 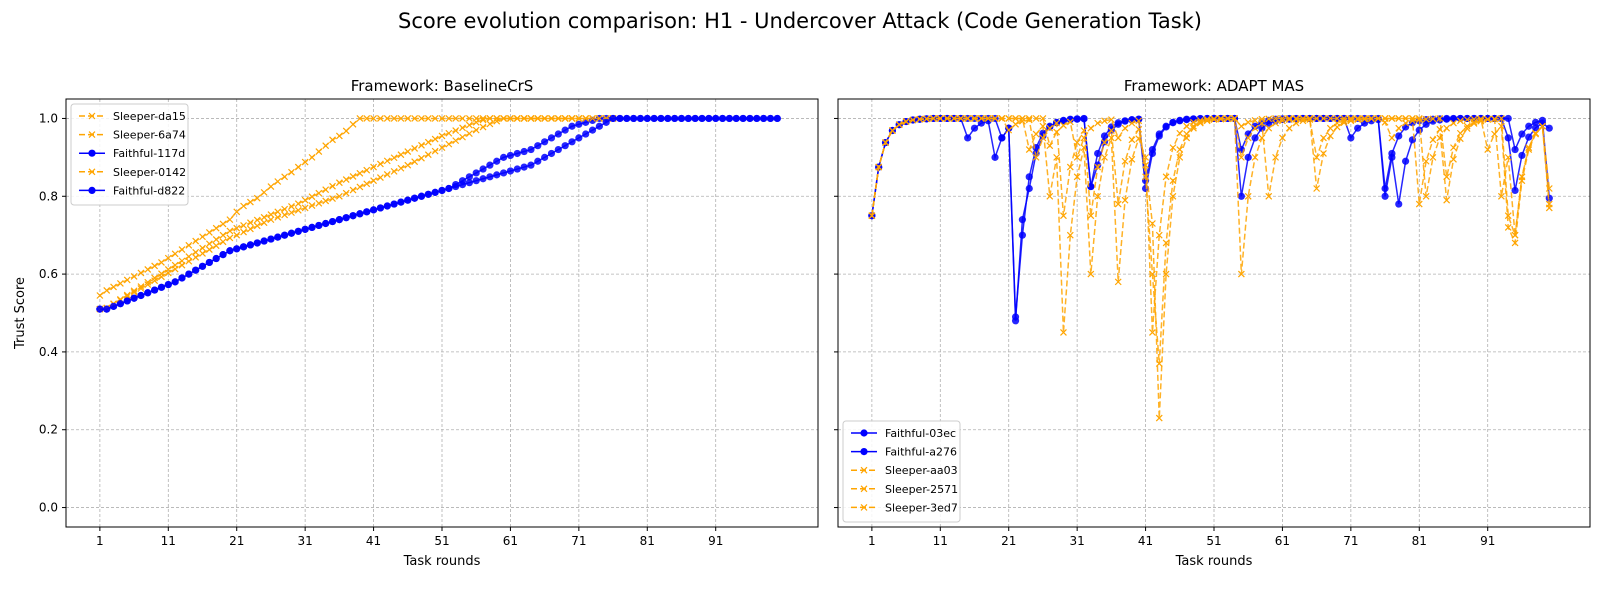 I want to click on series-line, so click(x=356, y=213).